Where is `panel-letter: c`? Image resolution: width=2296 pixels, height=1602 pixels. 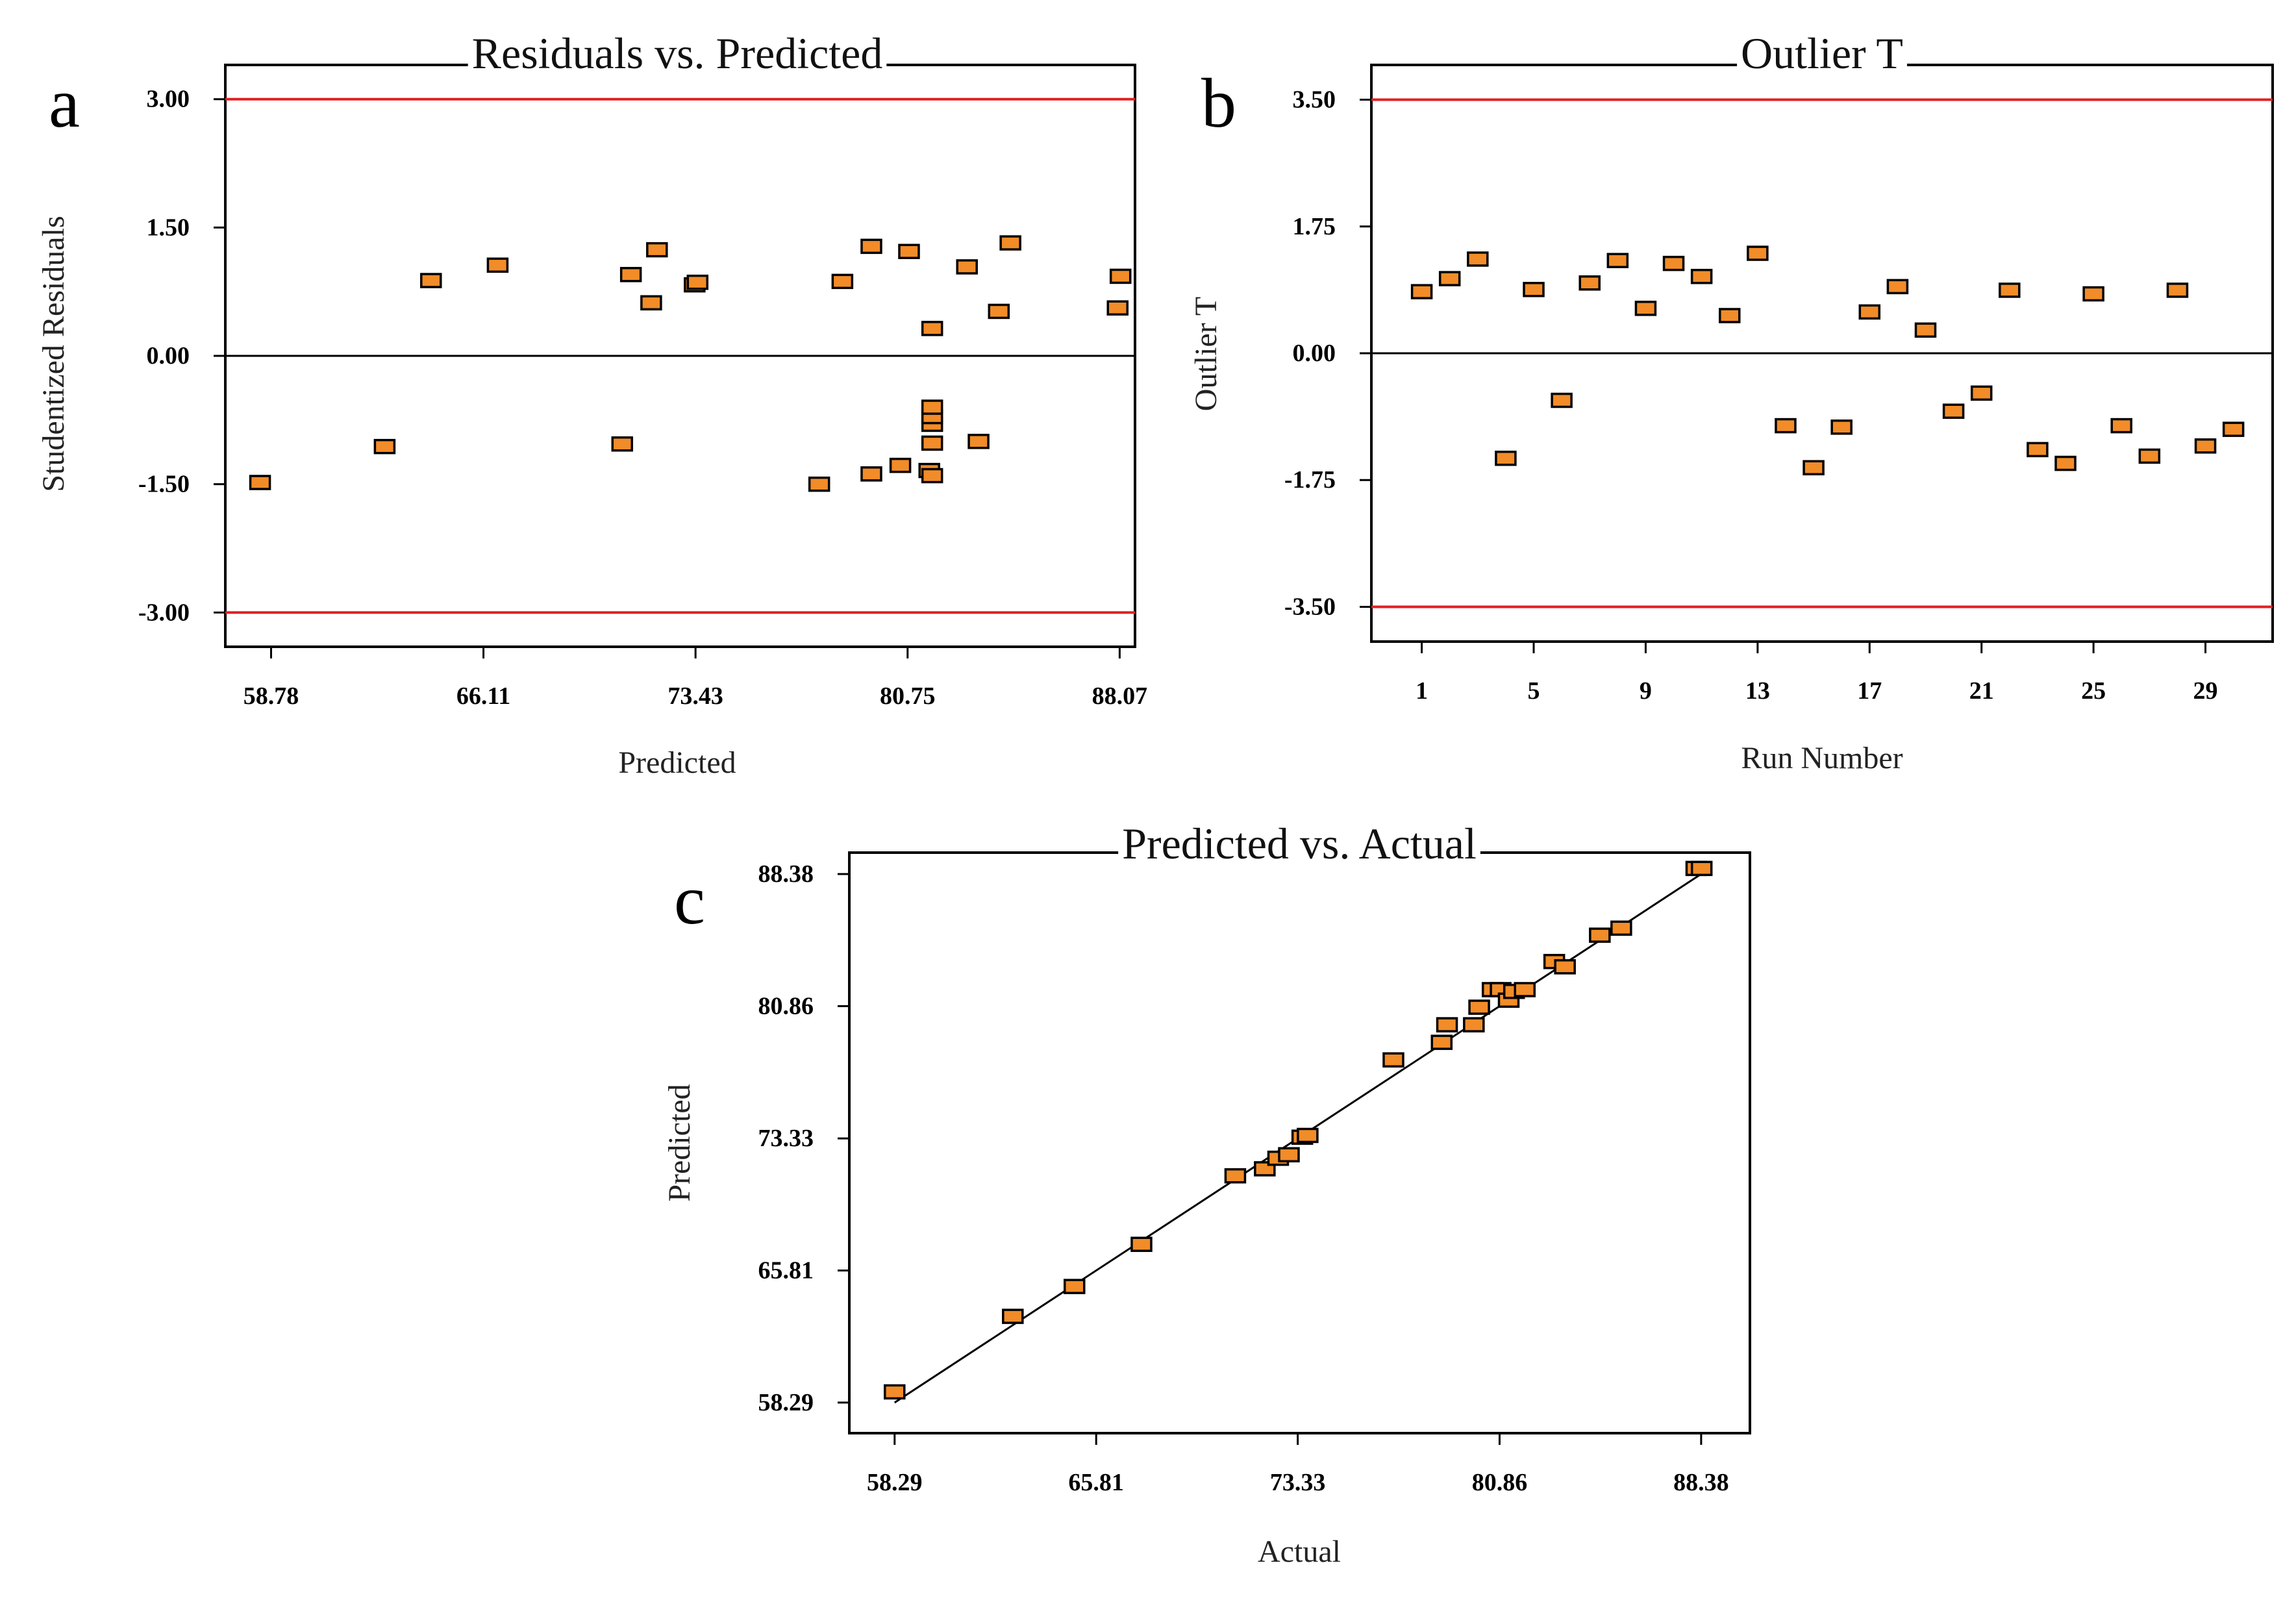
panel-letter: c is located at coordinates (690, 900).